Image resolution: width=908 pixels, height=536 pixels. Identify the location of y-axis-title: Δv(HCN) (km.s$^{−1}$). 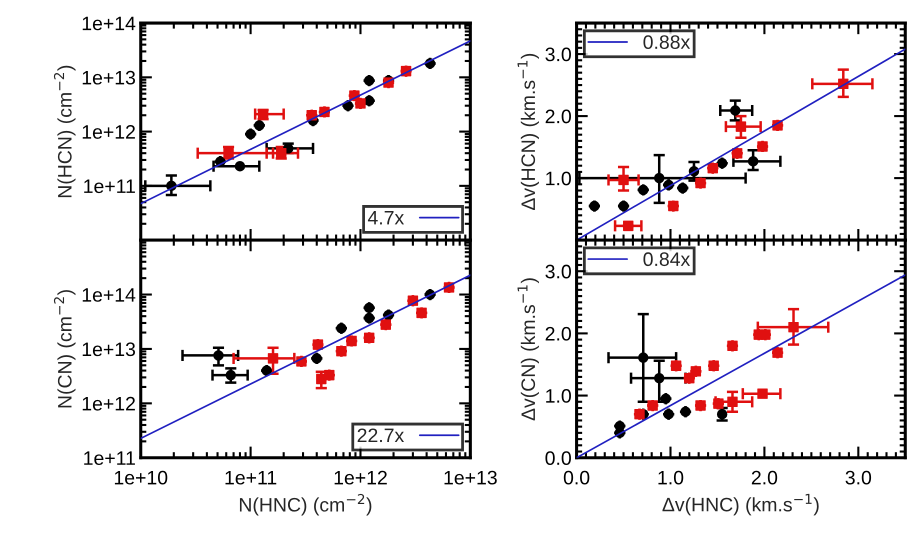
(528, 132).